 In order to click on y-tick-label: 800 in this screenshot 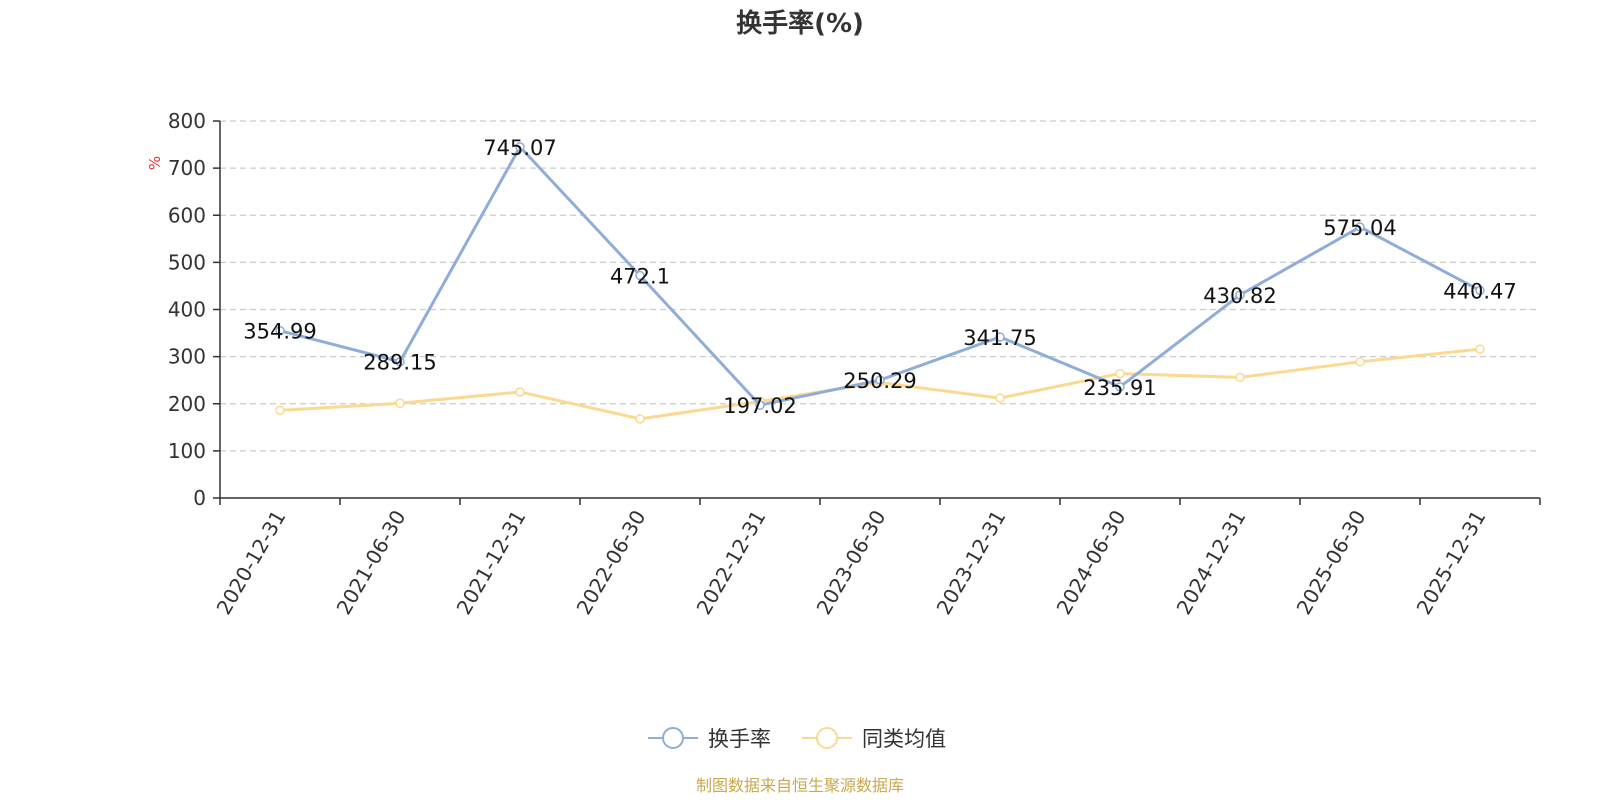, I will do `click(187, 121)`.